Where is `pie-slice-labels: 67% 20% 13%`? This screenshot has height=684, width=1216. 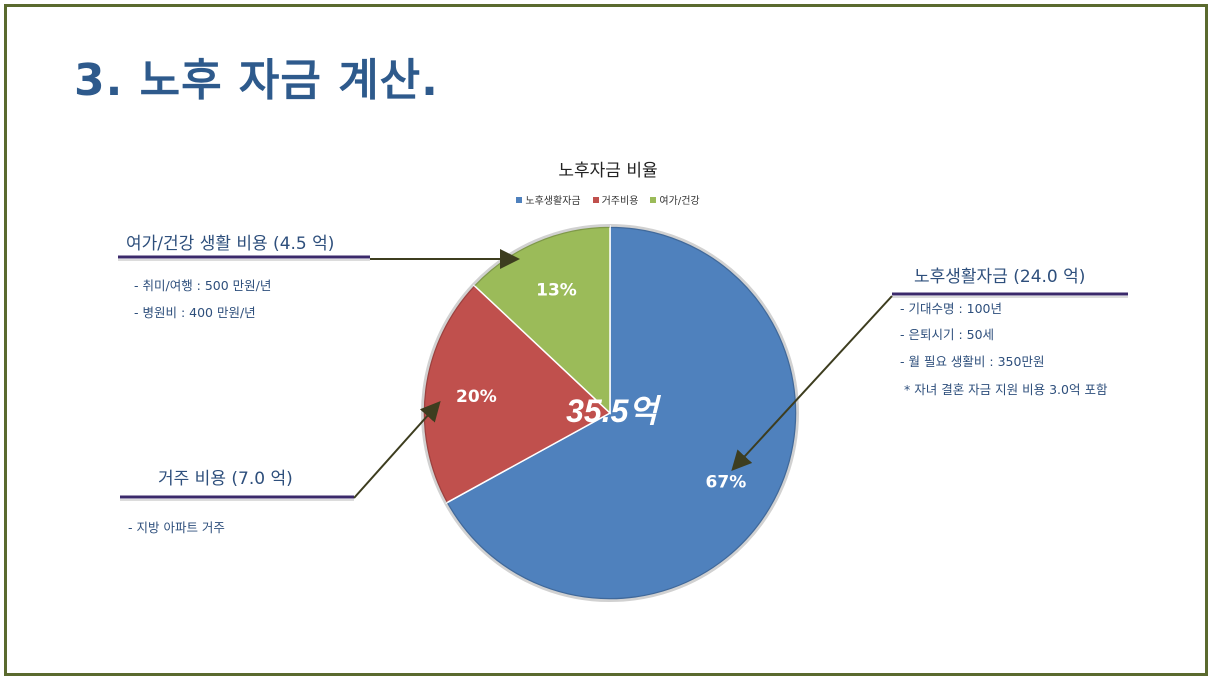
pie-slice-labels: 67% 20% 13% is located at coordinates (601, 386).